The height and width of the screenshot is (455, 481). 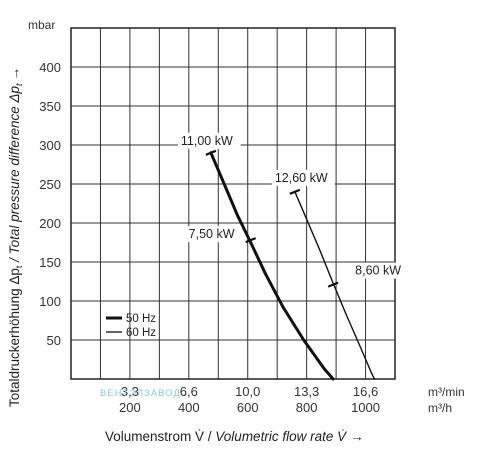 I want to click on x-tick-label-m3min: 6,6, so click(x=189, y=391).